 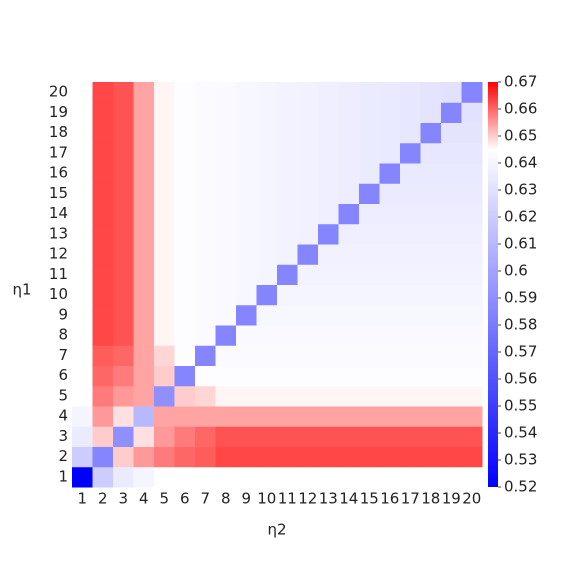 I want to click on x-axis-label: η2, so click(x=276, y=530).